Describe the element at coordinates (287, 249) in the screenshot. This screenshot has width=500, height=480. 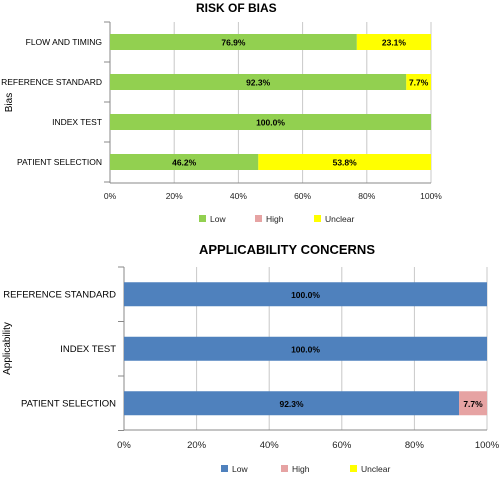
I see `chart-title: APPLICABILITY CONCERNS` at that location.